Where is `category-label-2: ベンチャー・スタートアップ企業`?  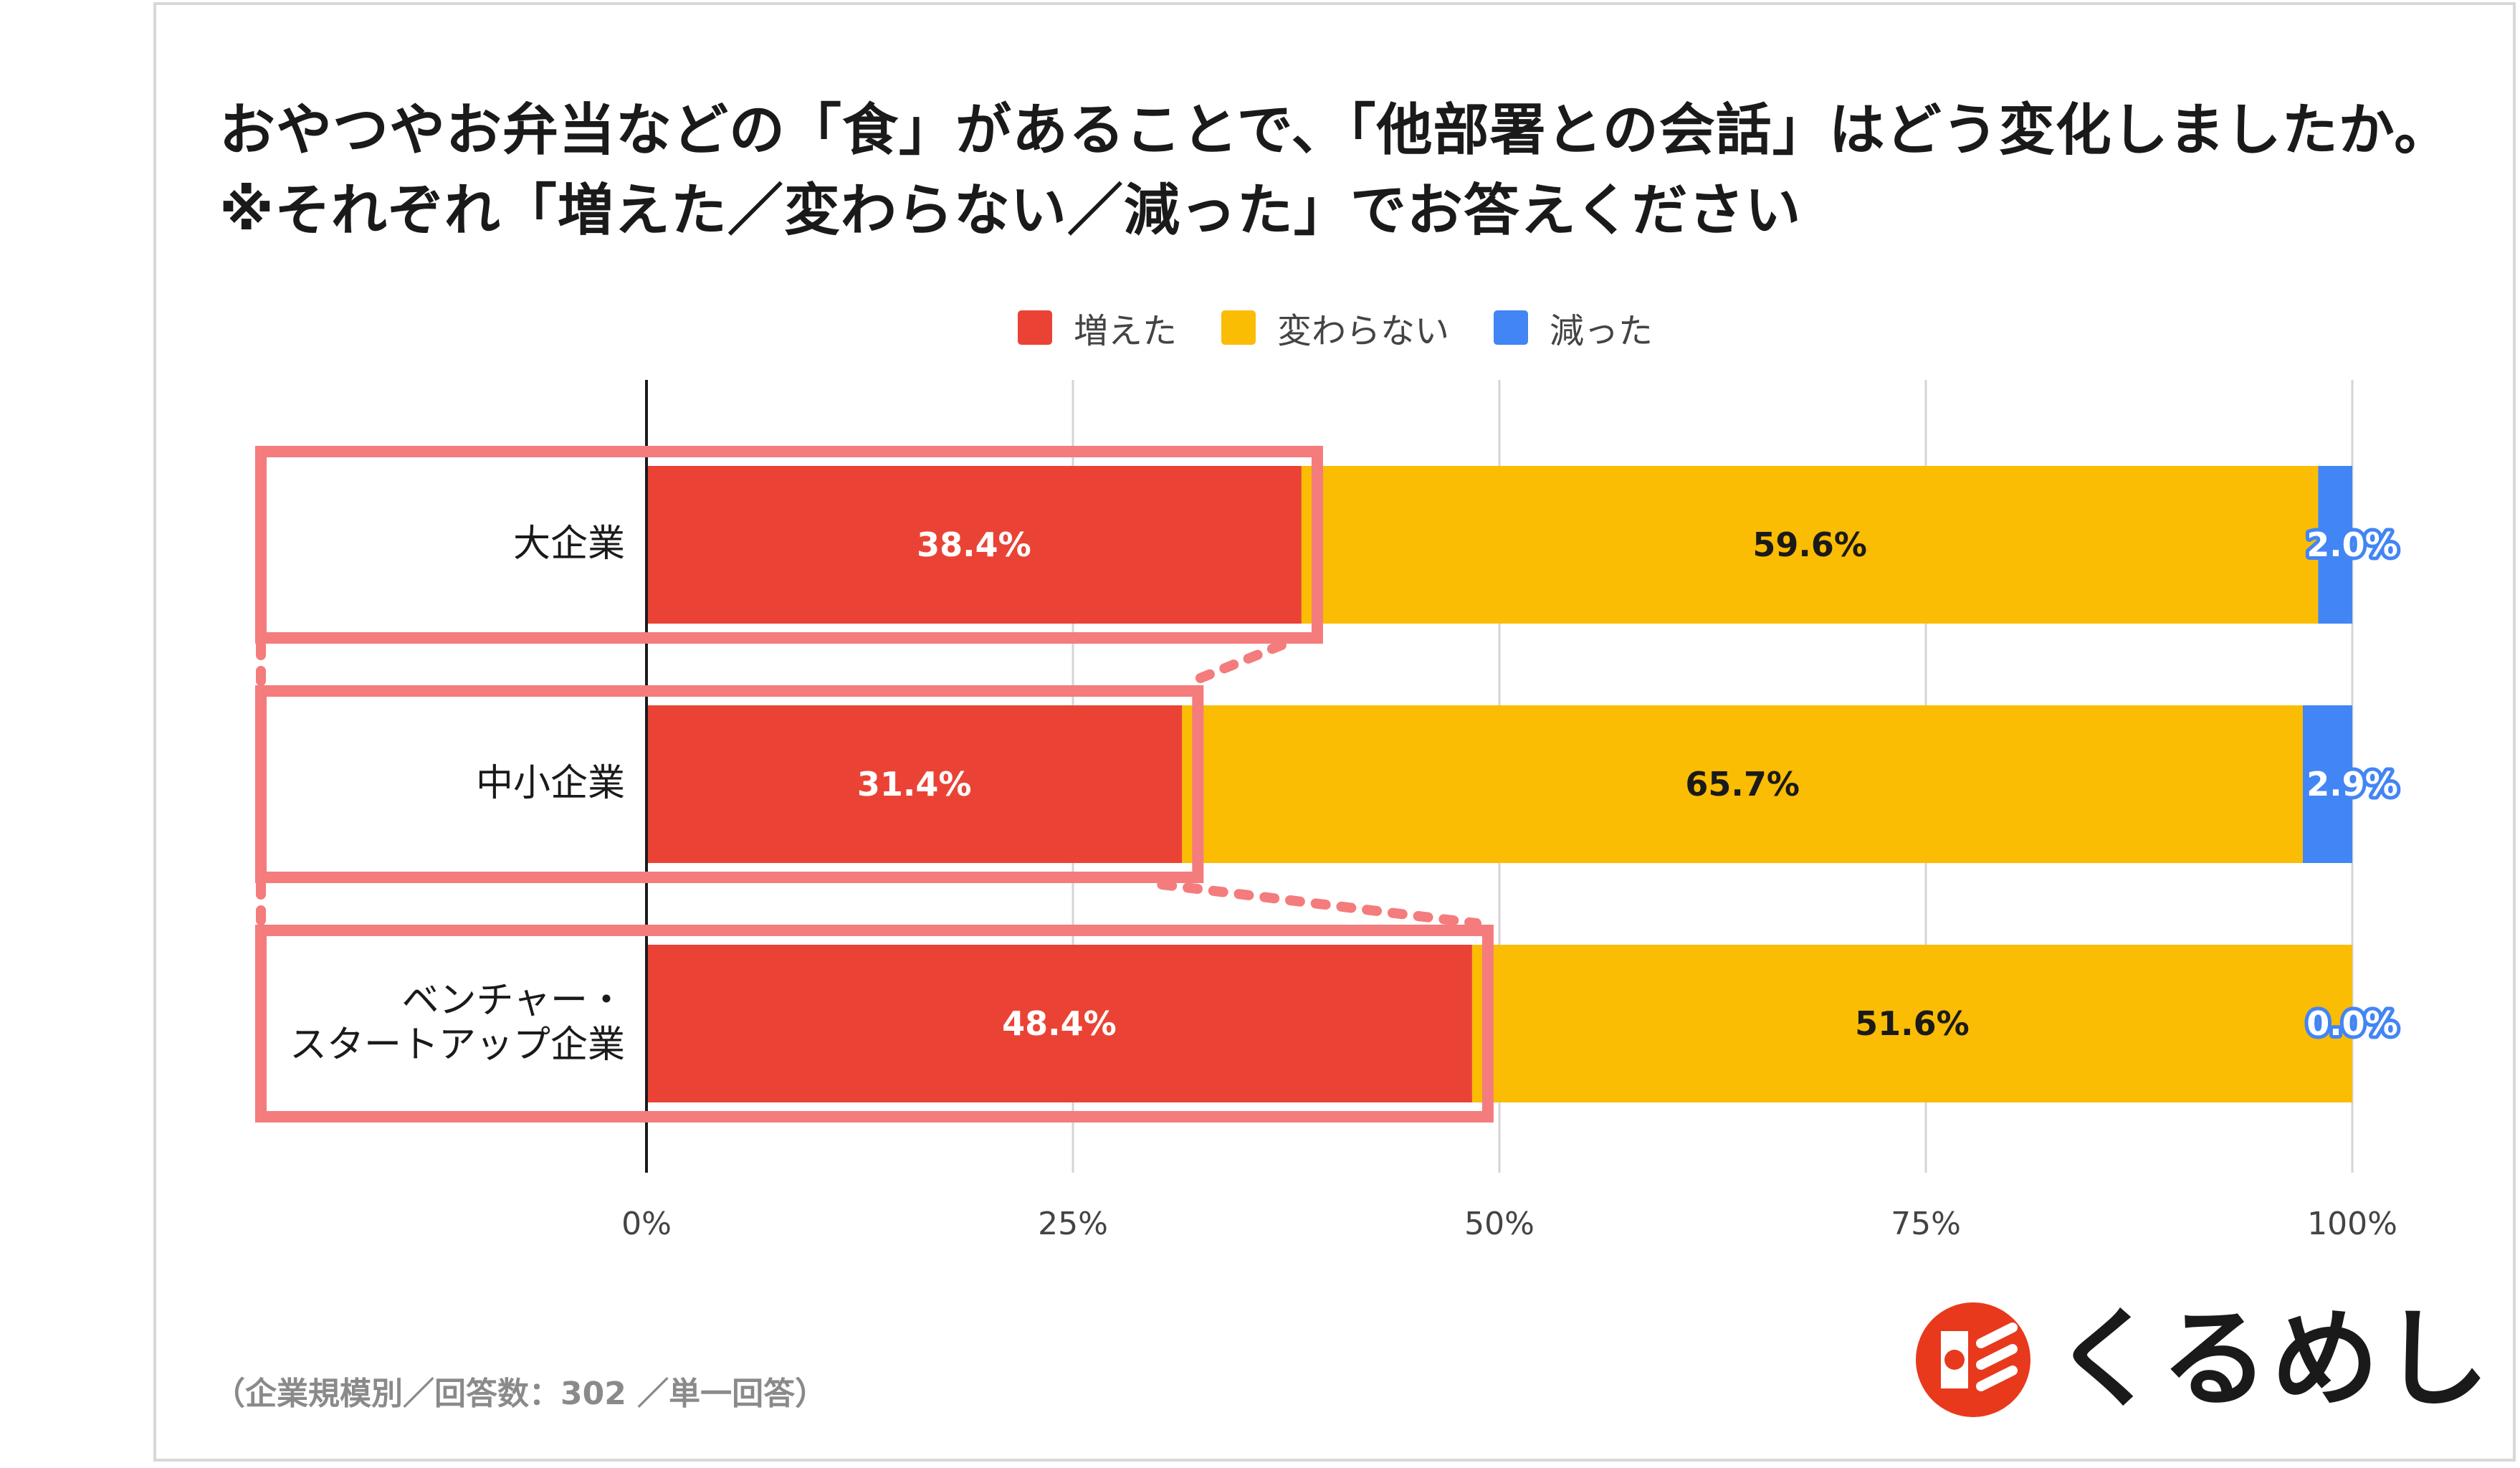
category-label-2: ベンチャー・スタートアップ企業 is located at coordinates (457, 1023).